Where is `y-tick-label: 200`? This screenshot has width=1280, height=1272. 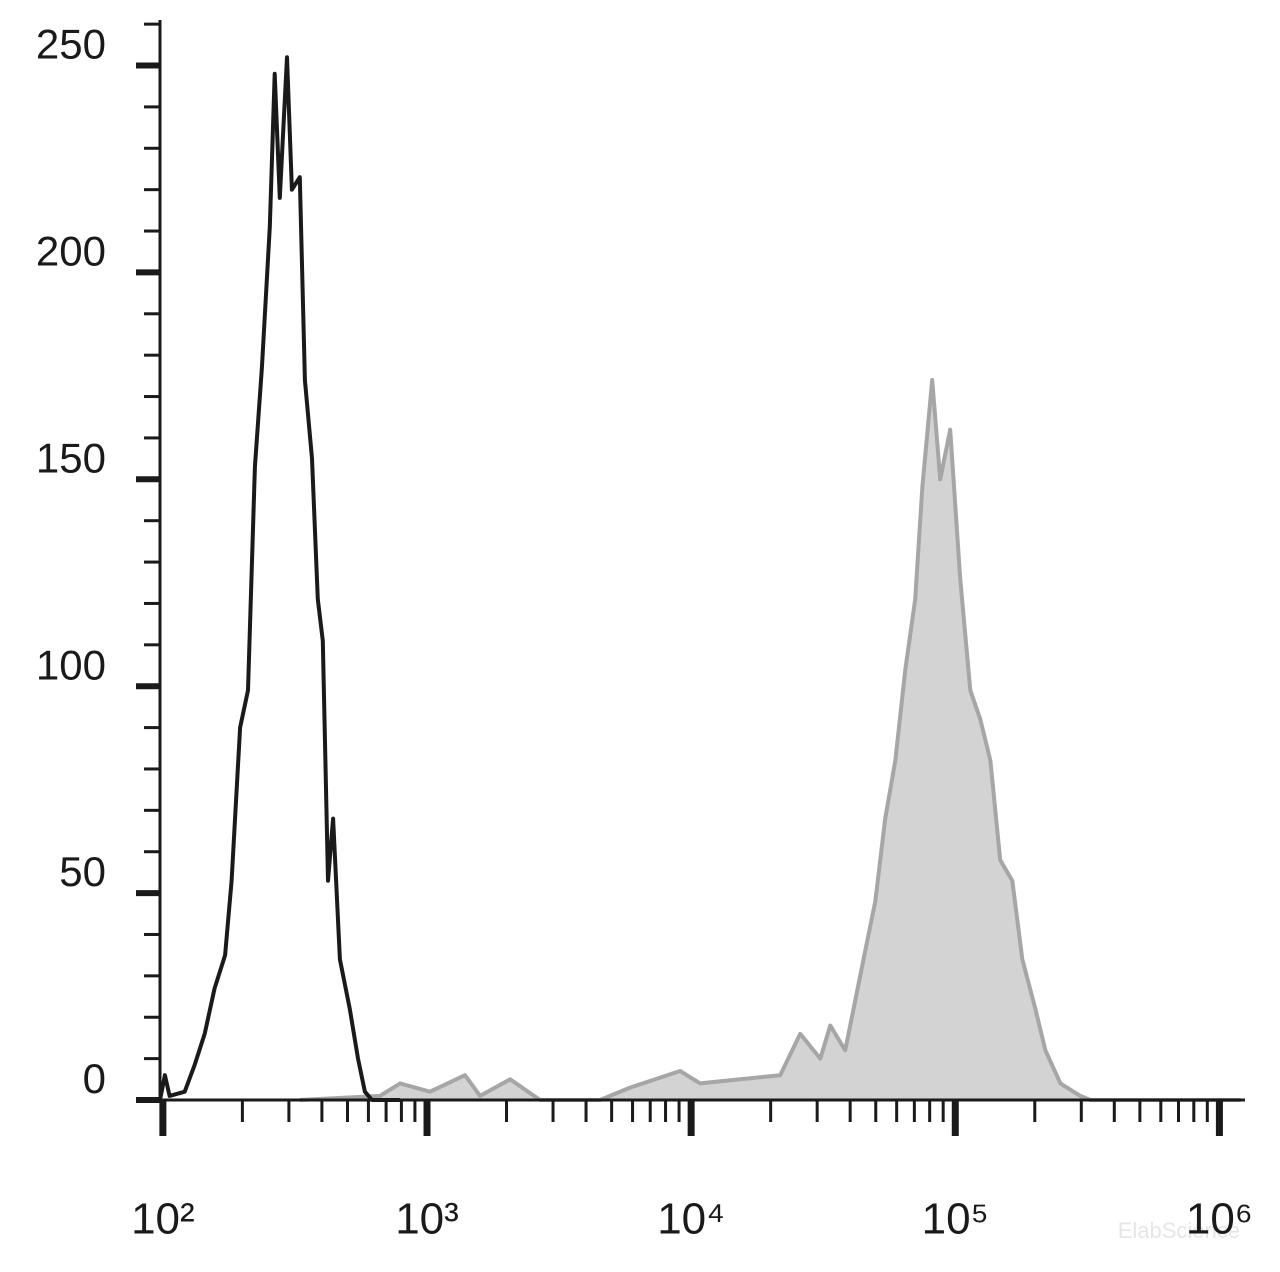
y-tick-label: 200 is located at coordinates (71, 251).